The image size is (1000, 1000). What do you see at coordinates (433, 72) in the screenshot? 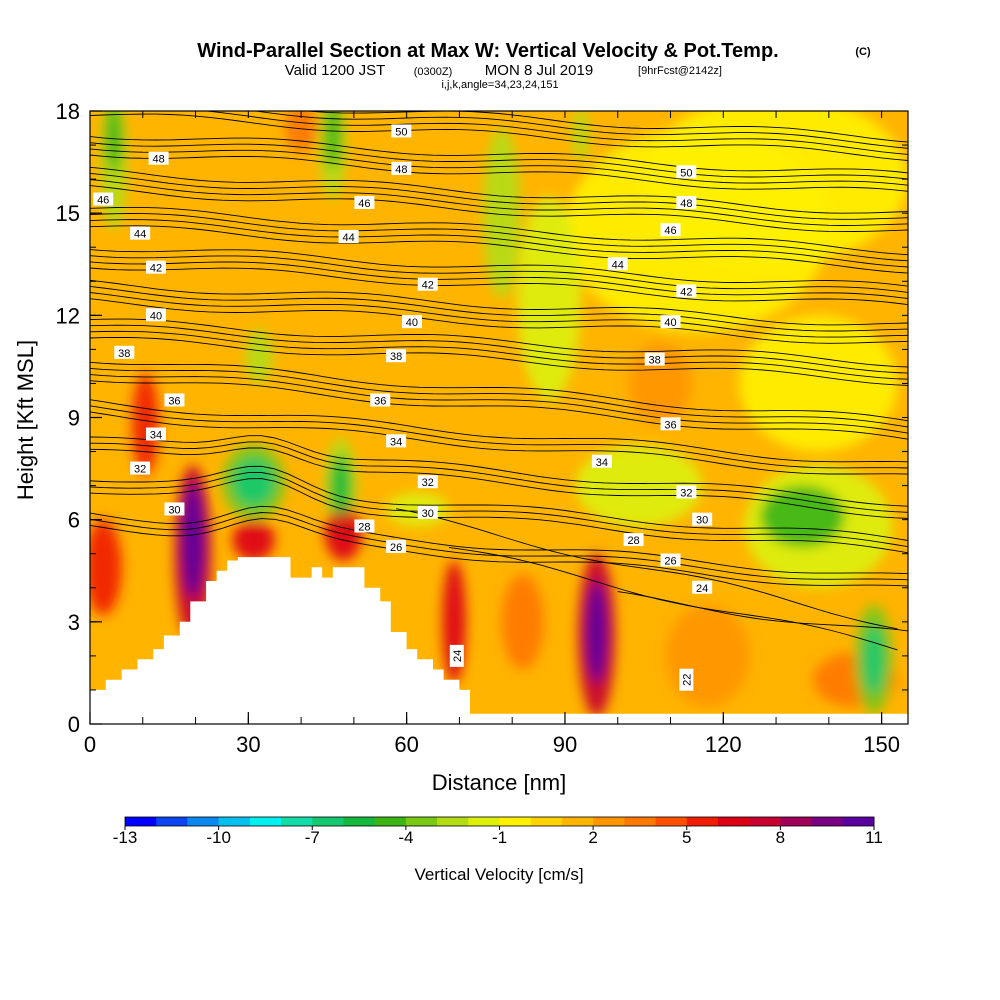
I see `chart-subtitle-utc: (0300Z)` at bounding box center [433, 72].